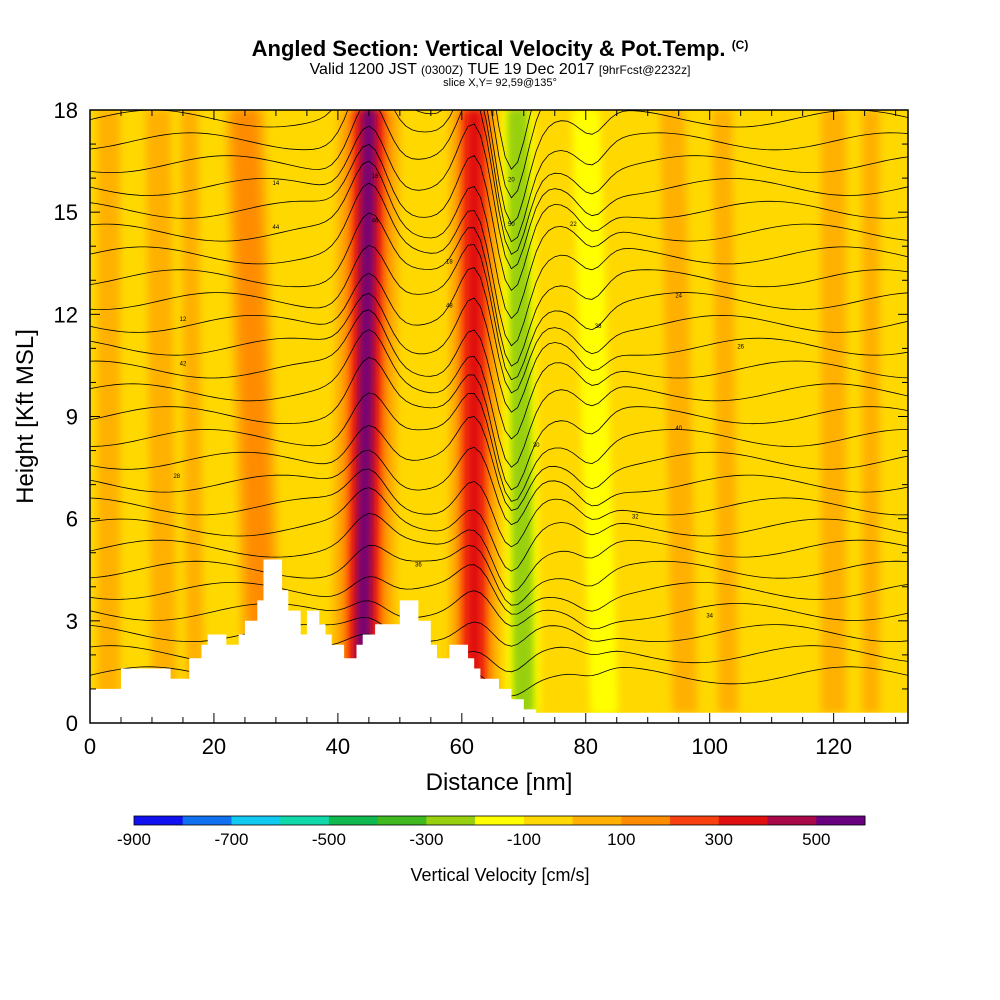 This screenshot has width=1000, height=1000. I want to click on y-tick-label-18: 18, so click(66, 110).